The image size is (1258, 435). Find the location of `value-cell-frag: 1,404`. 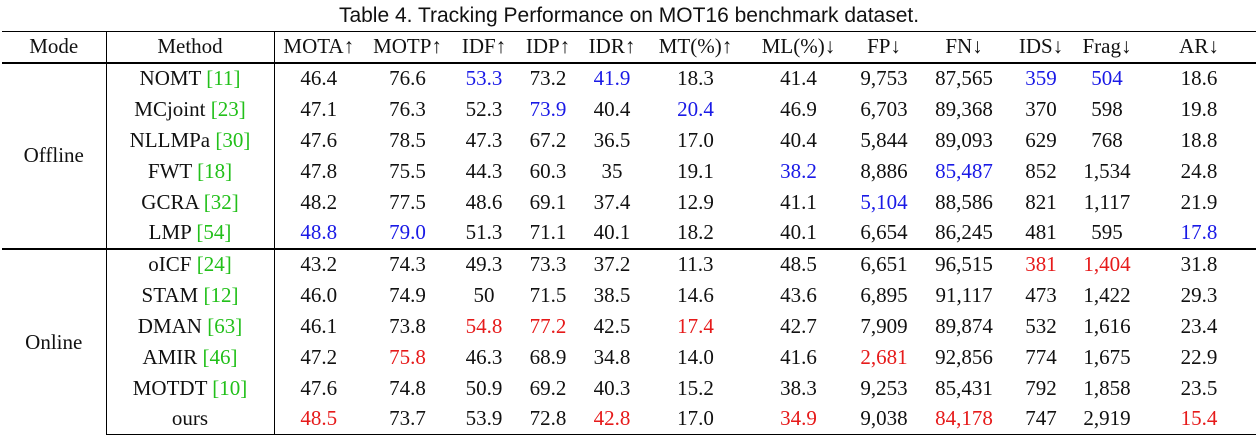

value-cell-frag: 1,404 is located at coordinates (1107, 263).